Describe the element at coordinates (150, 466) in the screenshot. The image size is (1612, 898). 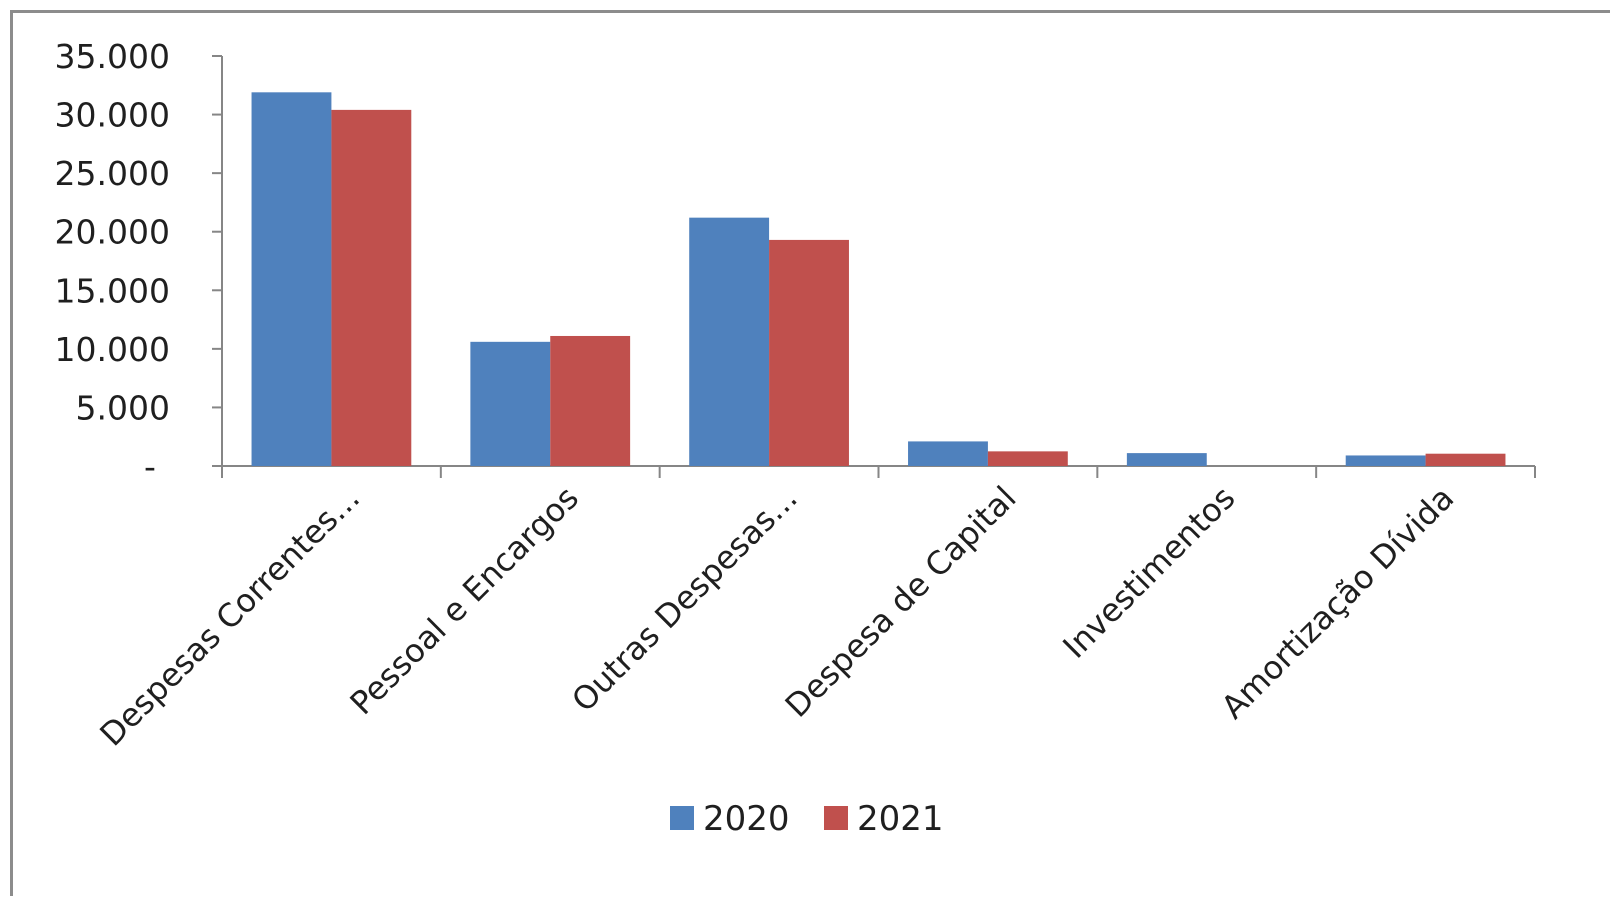
I see `y-tick-label: -` at that location.